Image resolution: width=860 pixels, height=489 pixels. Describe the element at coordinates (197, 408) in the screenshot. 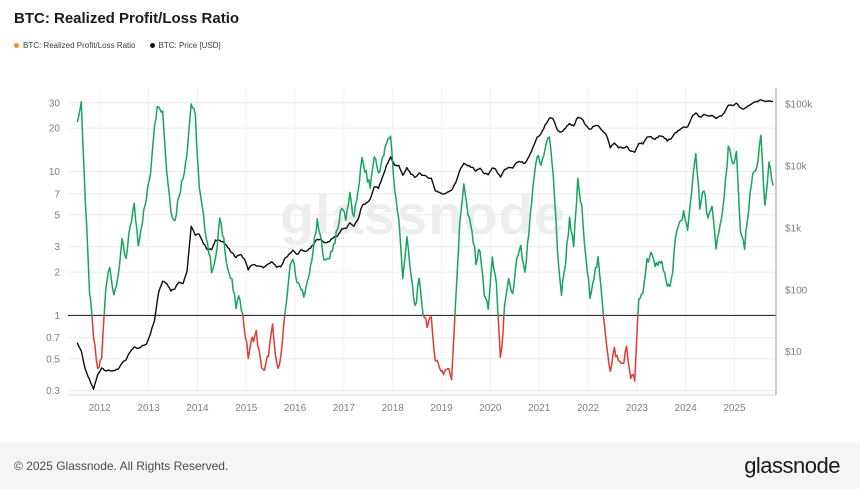

I see `svg-text: 2014` at that location.